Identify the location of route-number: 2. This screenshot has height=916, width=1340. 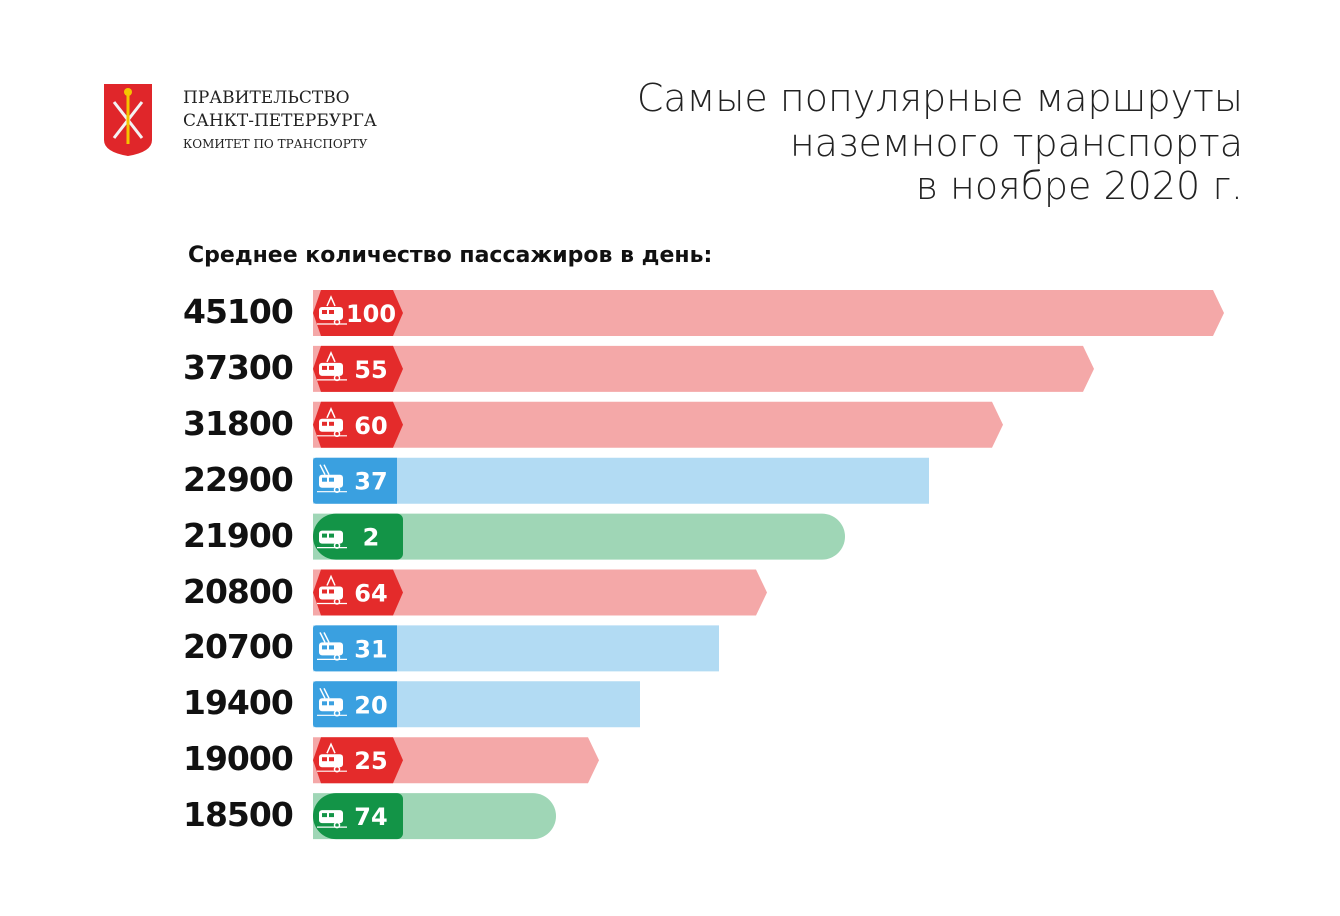
(371, 538).